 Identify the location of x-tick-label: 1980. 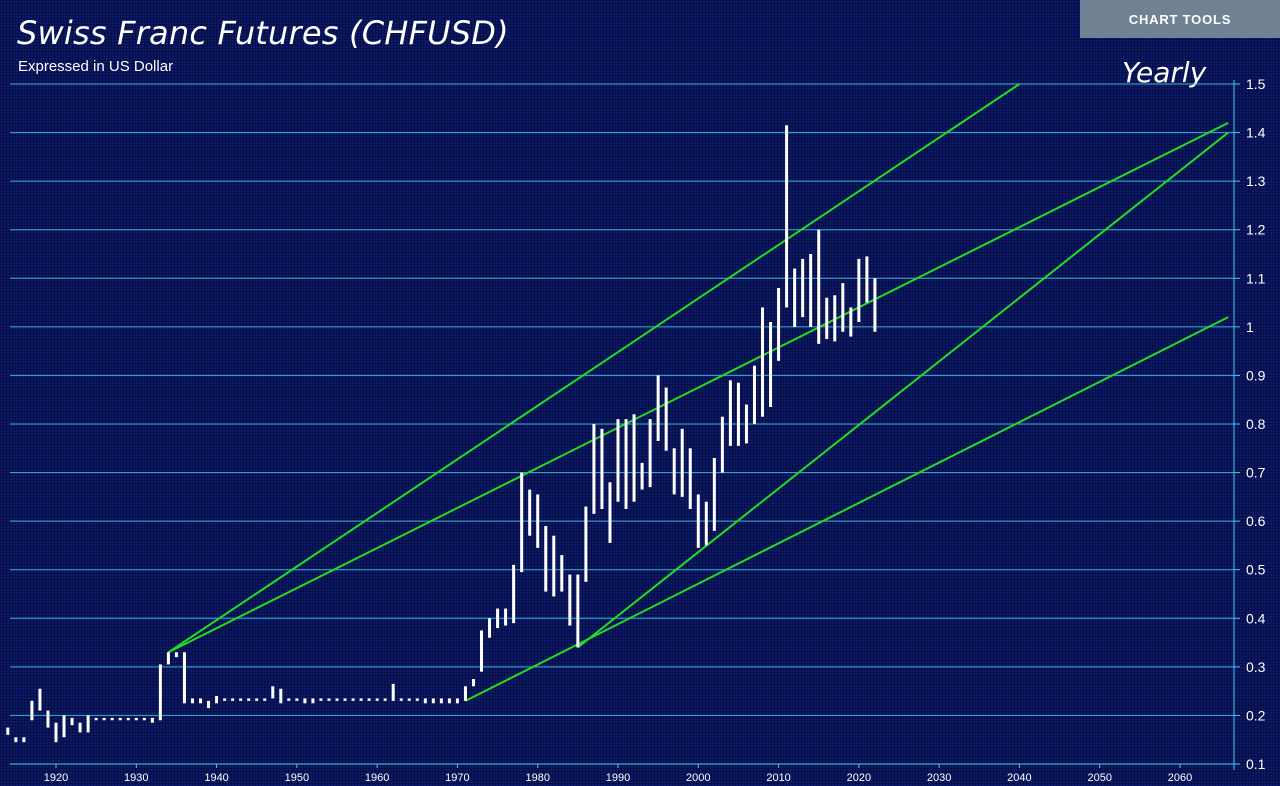
(537, 778).